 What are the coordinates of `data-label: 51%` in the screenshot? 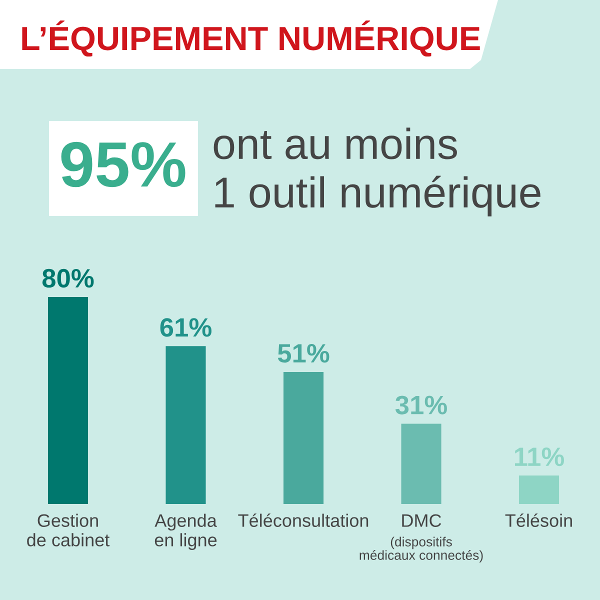 It's located at (304, 353).